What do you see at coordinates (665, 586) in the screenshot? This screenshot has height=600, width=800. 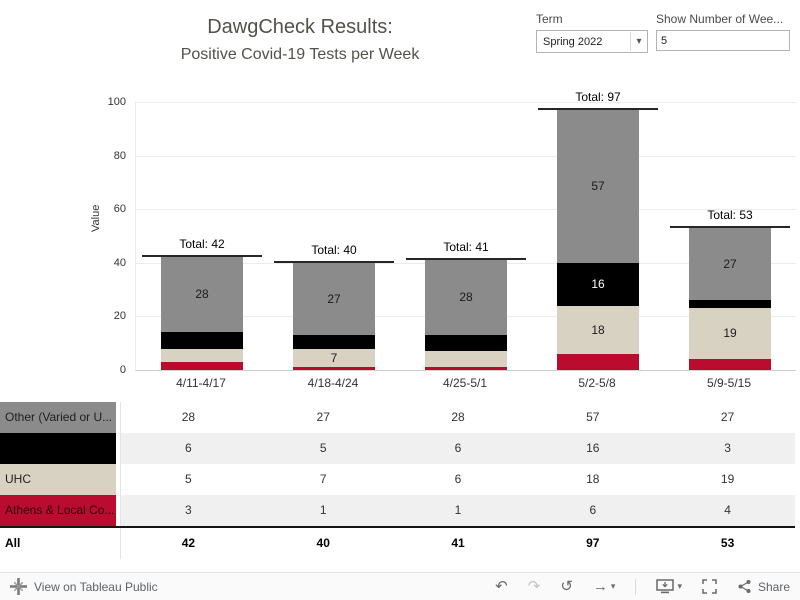 I see `download-icon` at bounding box center [665, 586].